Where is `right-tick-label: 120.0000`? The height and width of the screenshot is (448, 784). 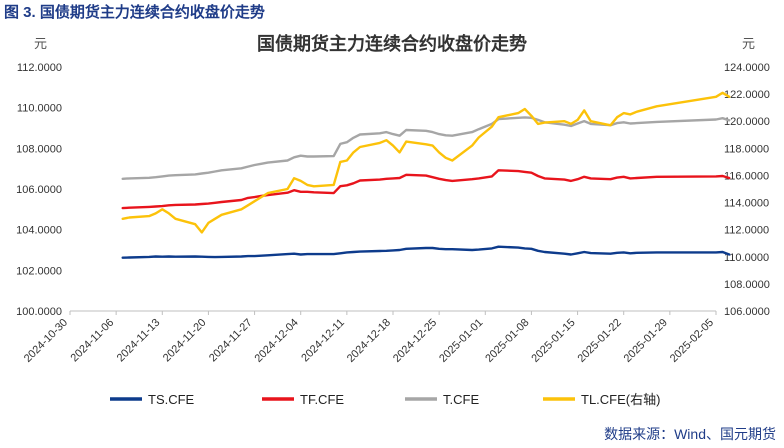
right-tick-label: 120.0000 is located at coordinates (747, 122).